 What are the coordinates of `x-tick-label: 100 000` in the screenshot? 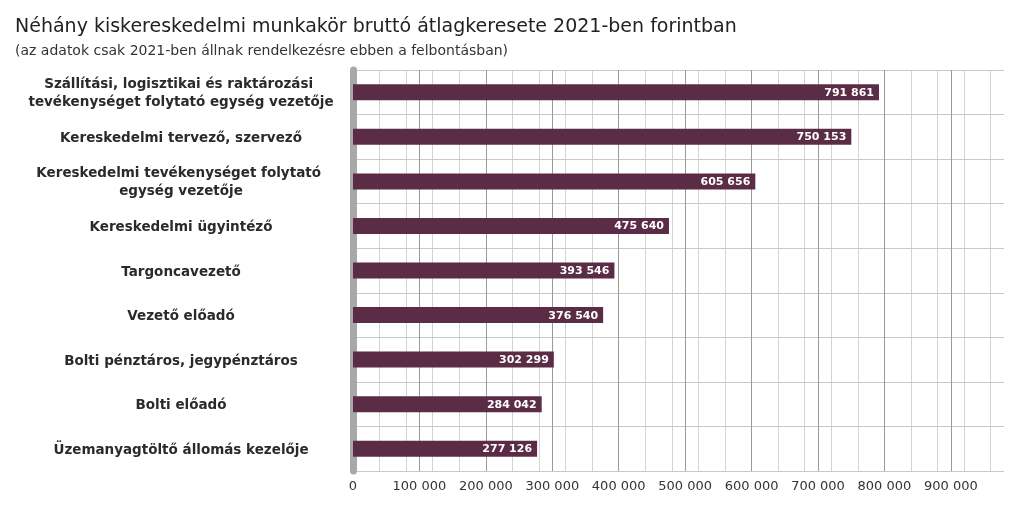 It's located at (419, 485).